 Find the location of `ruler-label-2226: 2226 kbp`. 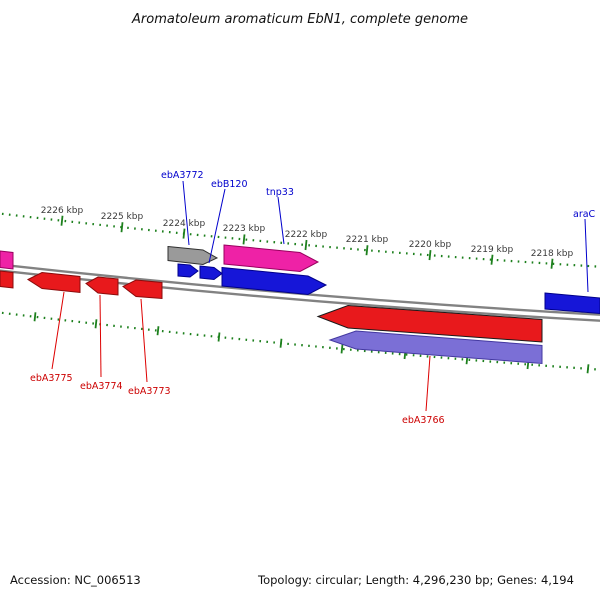

ruler-label-2226: 2226 kbp is located at coordinates (62, 211).